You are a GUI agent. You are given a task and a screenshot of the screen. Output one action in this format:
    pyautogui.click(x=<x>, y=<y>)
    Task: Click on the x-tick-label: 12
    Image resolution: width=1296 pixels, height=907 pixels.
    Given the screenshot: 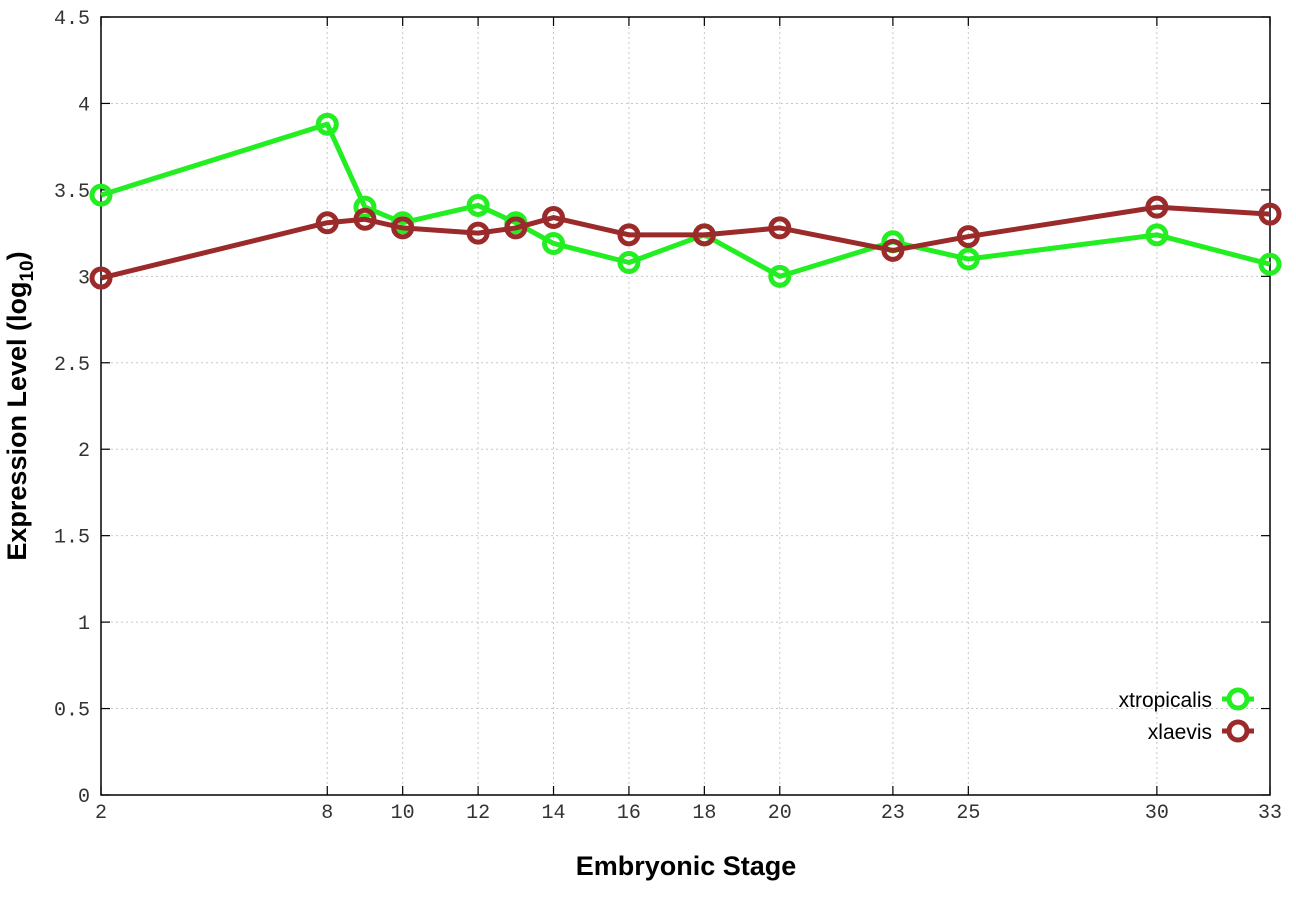 What is the action you would take?
    pyautogui.click(x=478, y=813)
    